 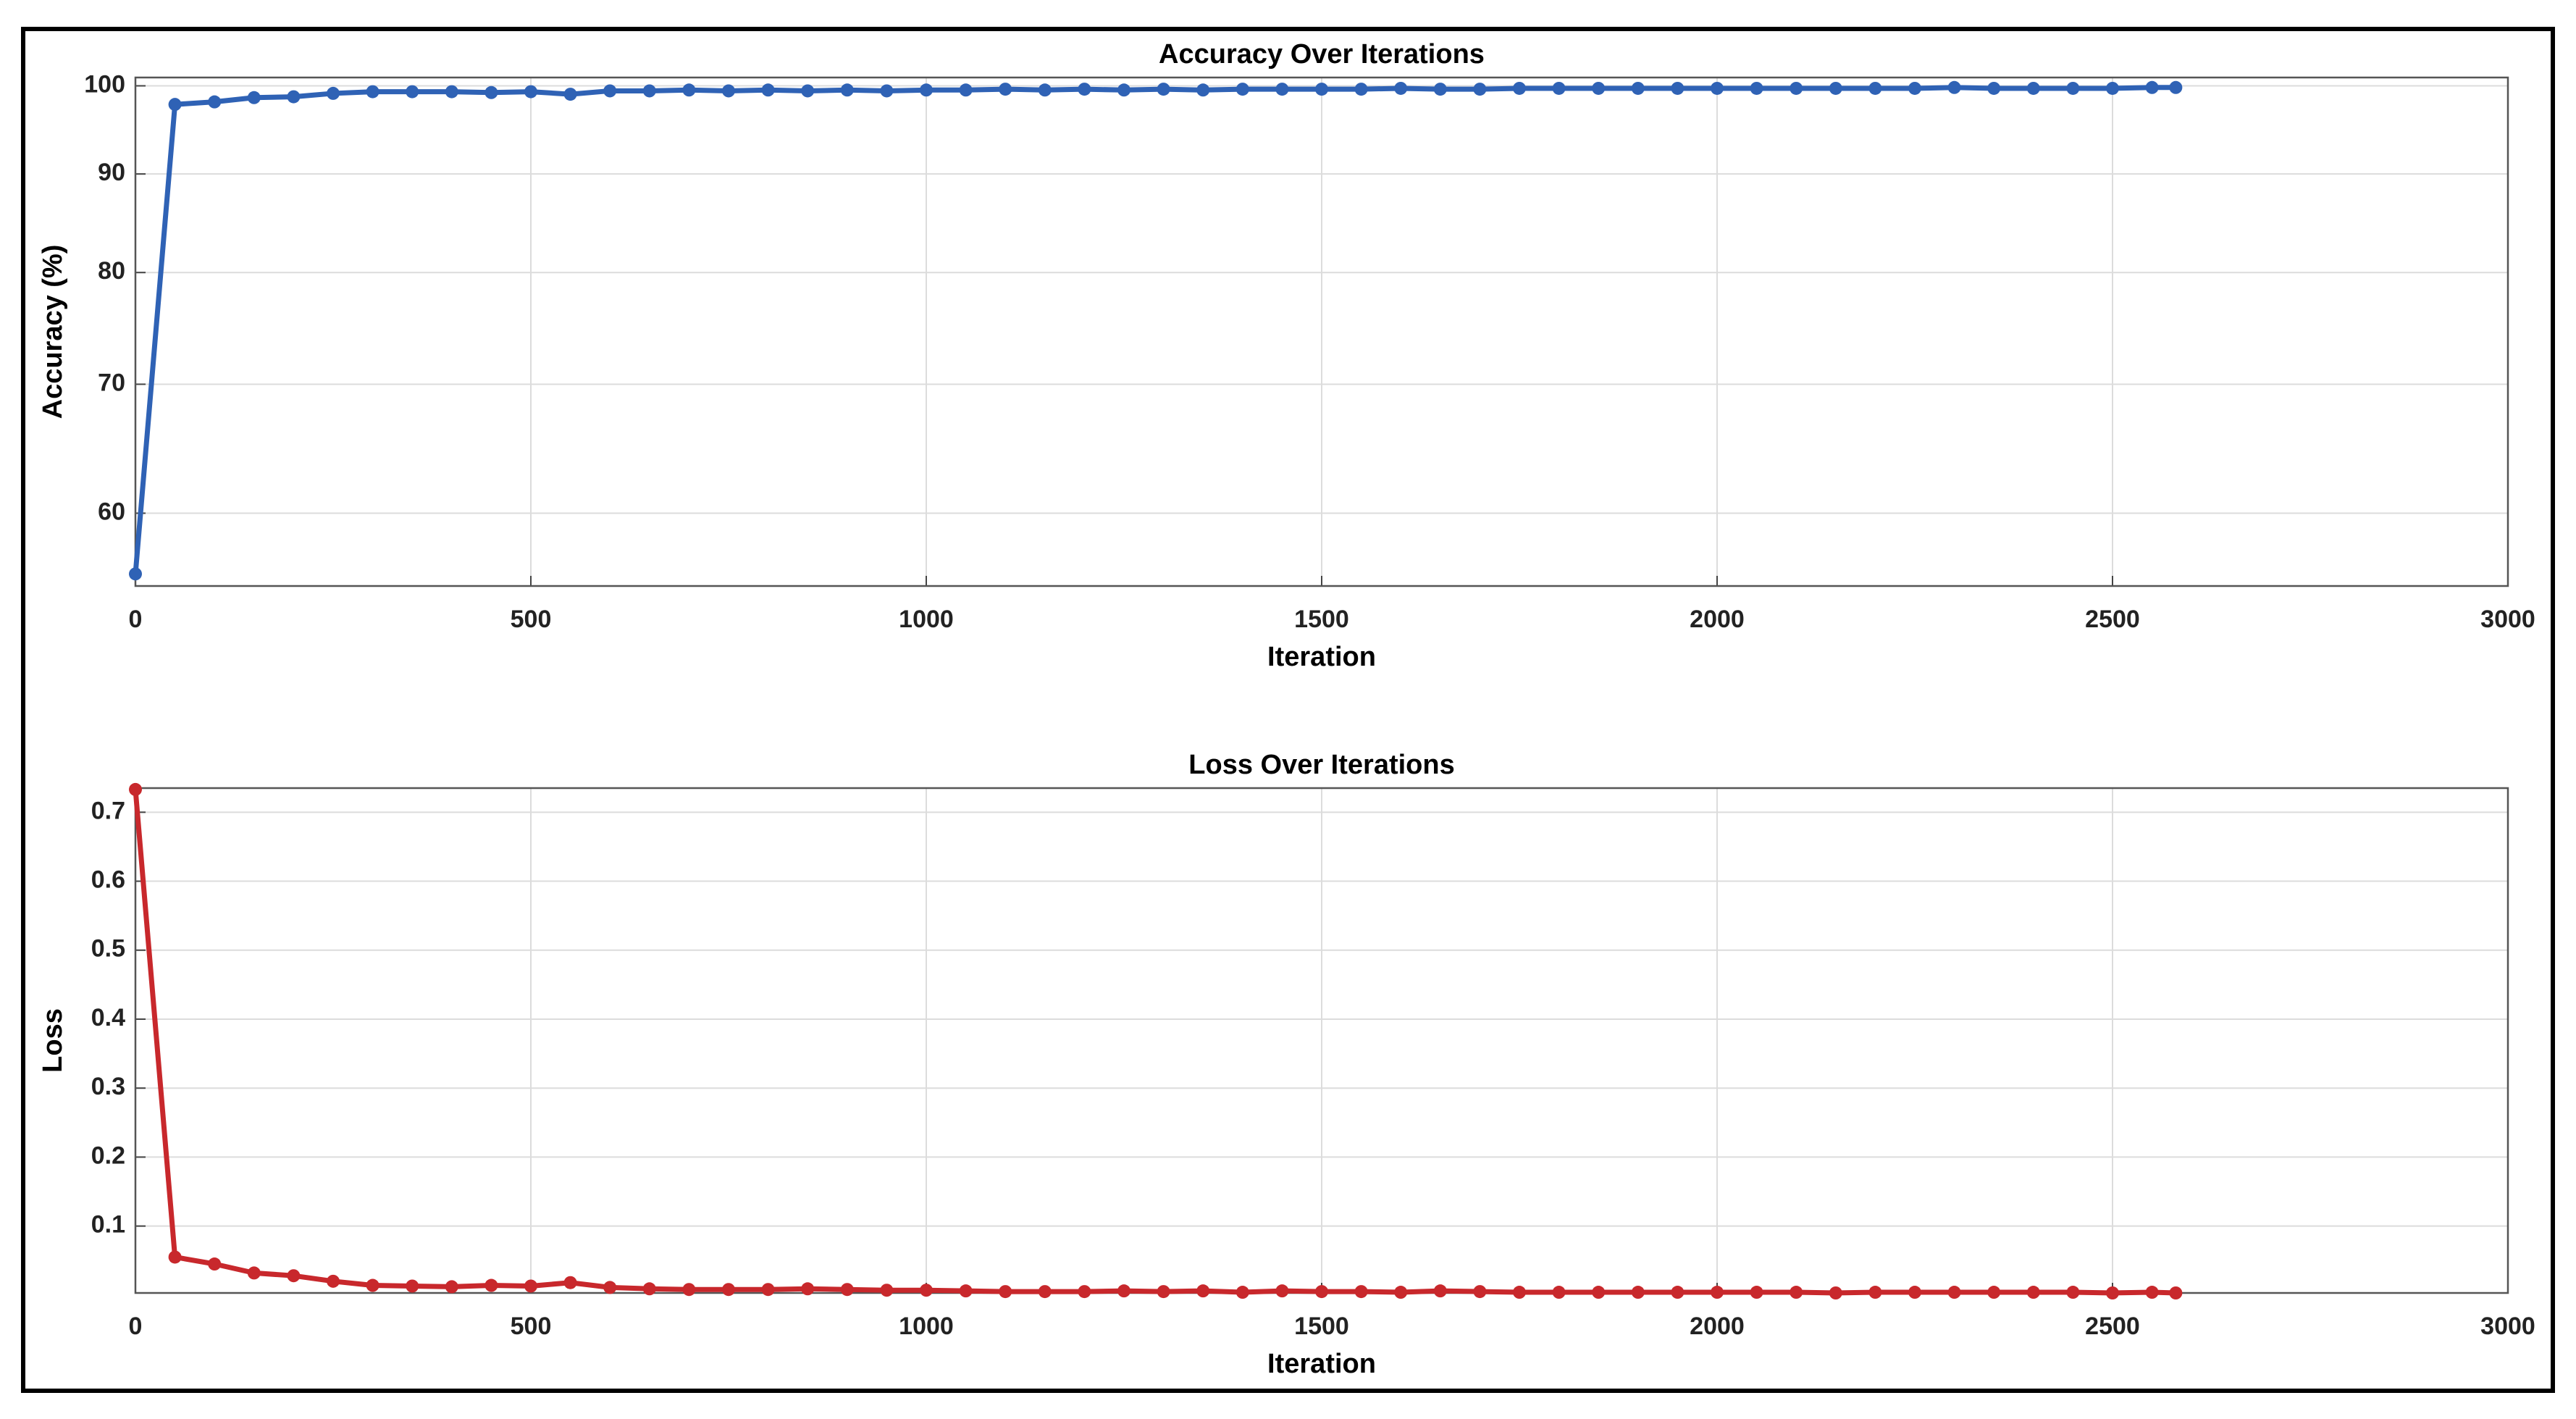 What do you see at coordinates (111, 271) in the screenshot?
I see `y-tick-label: 80` at bounding box center [111, 271].